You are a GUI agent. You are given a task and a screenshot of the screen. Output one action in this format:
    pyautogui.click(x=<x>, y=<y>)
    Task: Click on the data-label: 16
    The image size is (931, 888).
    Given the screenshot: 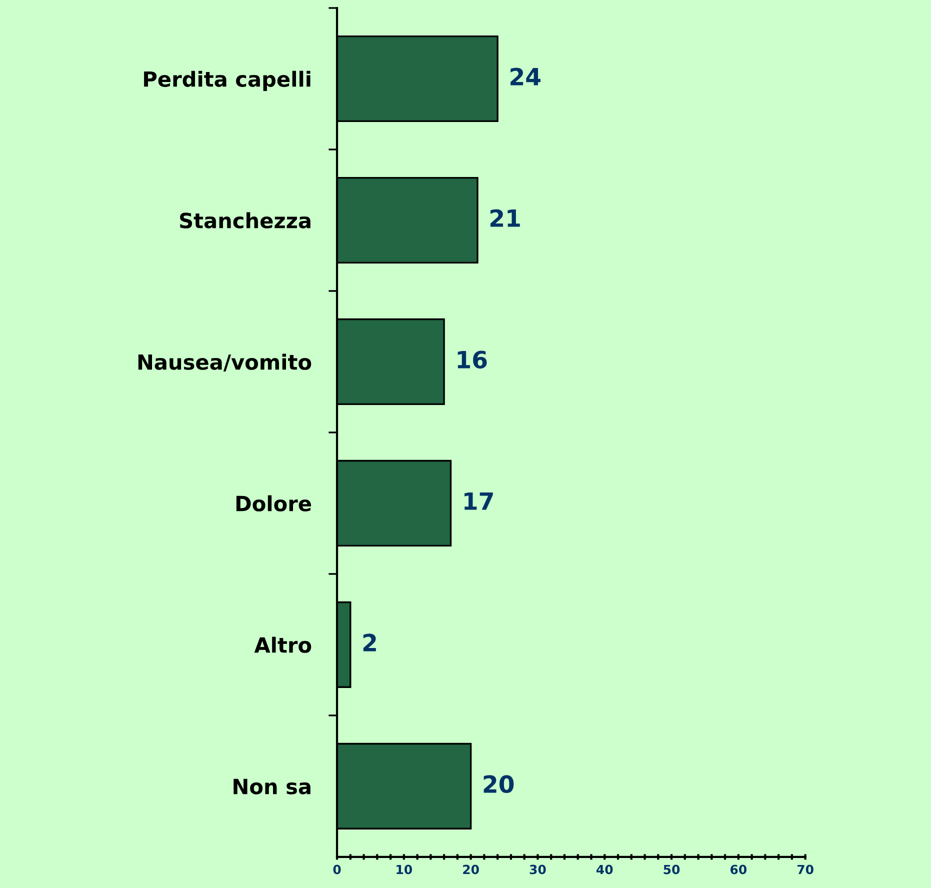 What is the action you would take?
    pyautogui.click(x=472, y=359)
    